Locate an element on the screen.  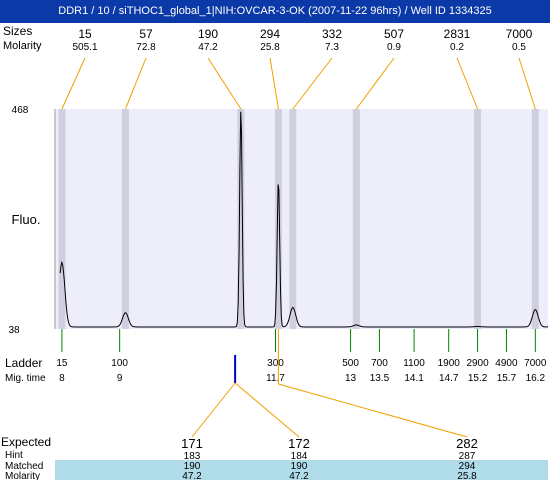
expected-size: 172 is located at coordinates (299, 443).